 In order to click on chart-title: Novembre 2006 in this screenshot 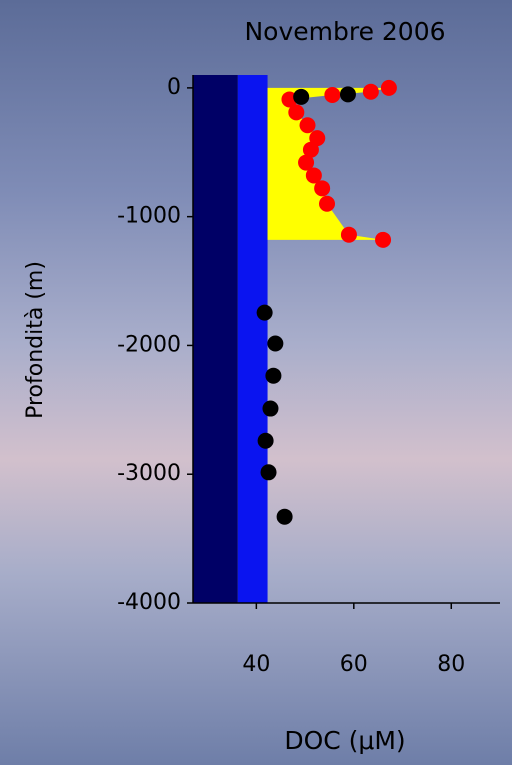, I will do `click(344, 31)`.